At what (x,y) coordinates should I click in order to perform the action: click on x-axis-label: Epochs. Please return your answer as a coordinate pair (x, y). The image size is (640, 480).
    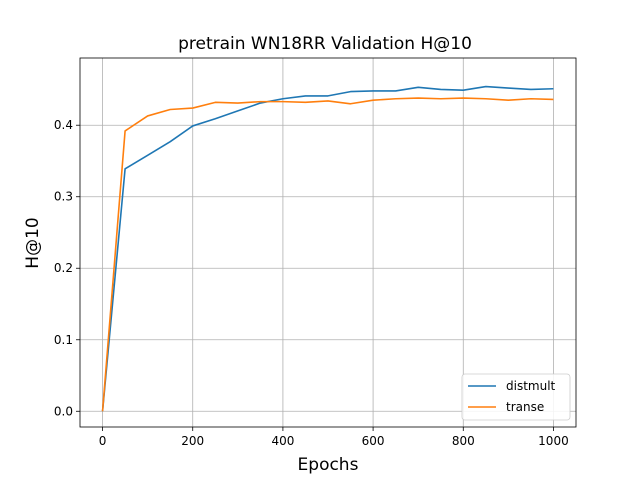
    Looking at the image, I should click on (328, 465).